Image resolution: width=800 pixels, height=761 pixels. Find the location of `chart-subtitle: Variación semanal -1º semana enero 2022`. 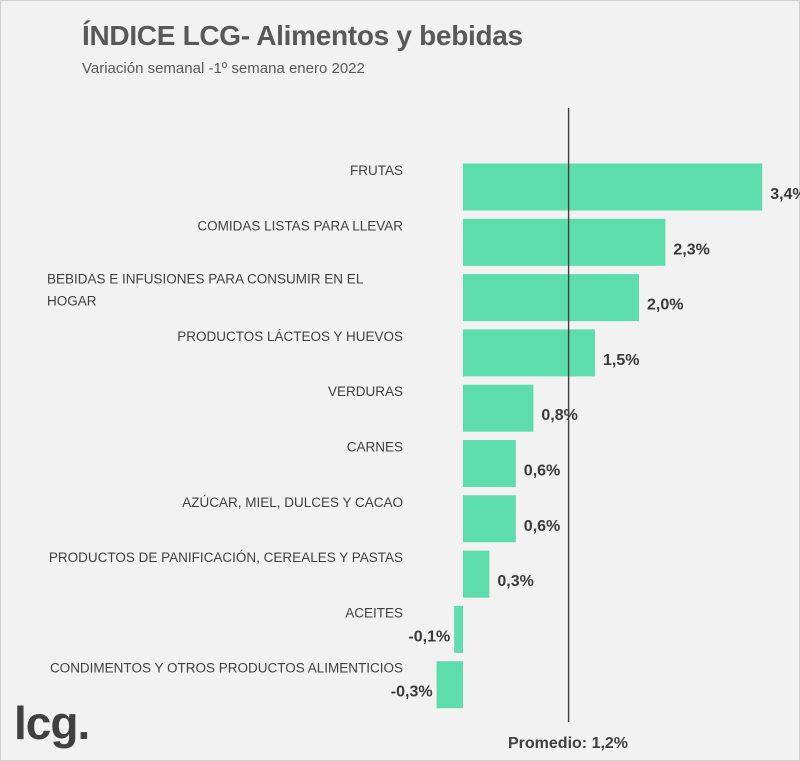

chart-subtitle: Variación semanal -1º semana enero 2022 is located at coordinates (223, 68).